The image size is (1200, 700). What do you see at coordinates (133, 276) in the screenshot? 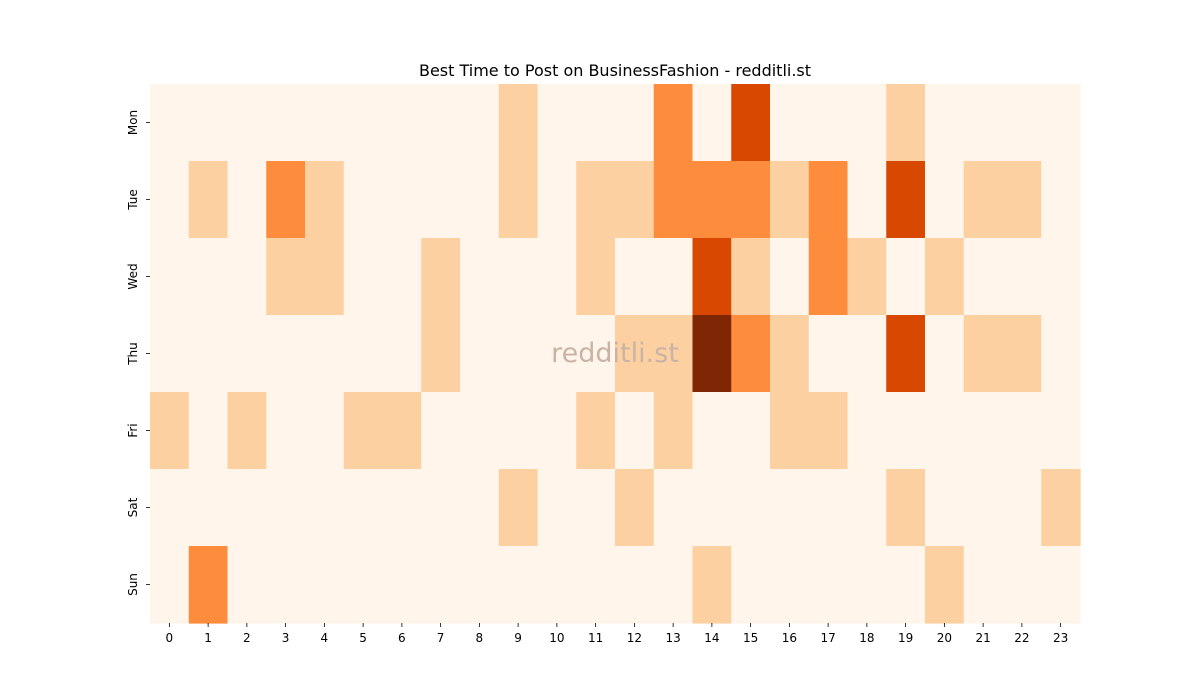
I see `y-tick-label: Wed` at bounding box center [133, 276].